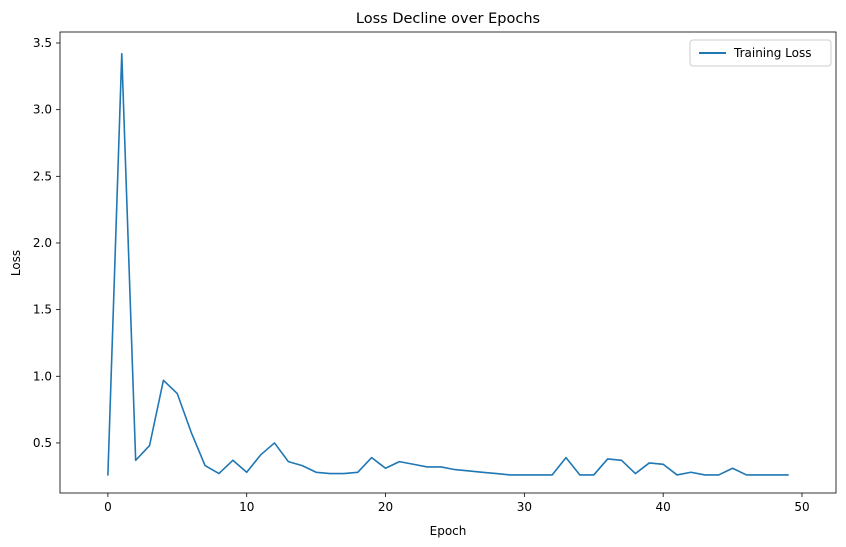 The width and height of the screenshot is (846, 547). Describe the element at coordinates (42, 310) in the screenshot. I see `y-tick-label: 1.5` at that location.